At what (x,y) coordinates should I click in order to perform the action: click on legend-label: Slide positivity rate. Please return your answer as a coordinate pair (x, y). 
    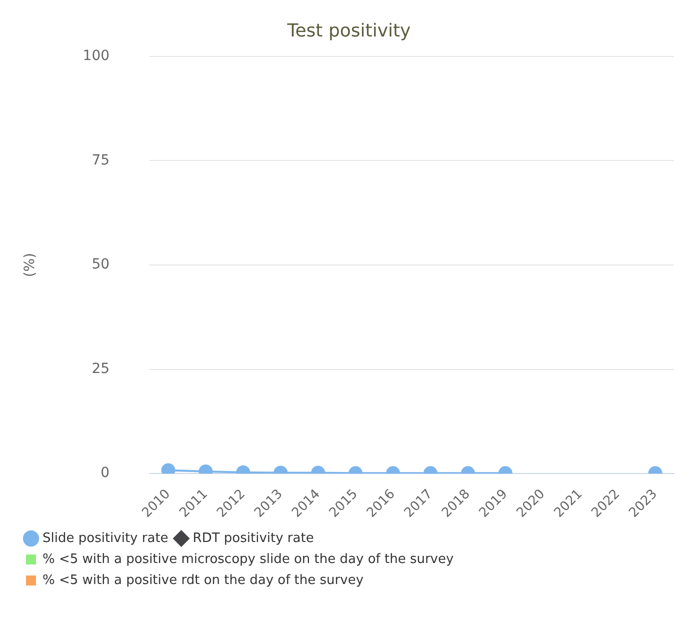
    Looking at the image, I should click on (105, 538).